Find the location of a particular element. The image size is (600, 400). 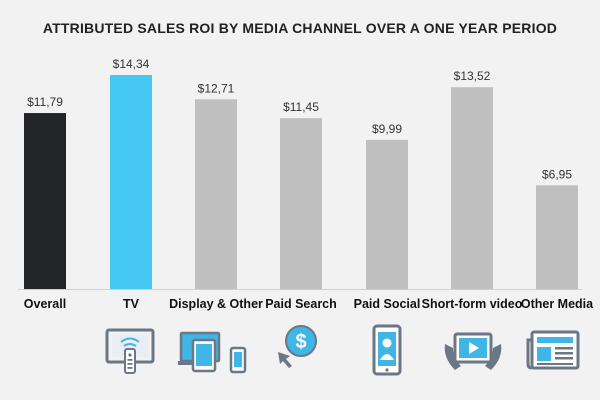

smartphone-profile-icon is located at coordinates (387, 350).